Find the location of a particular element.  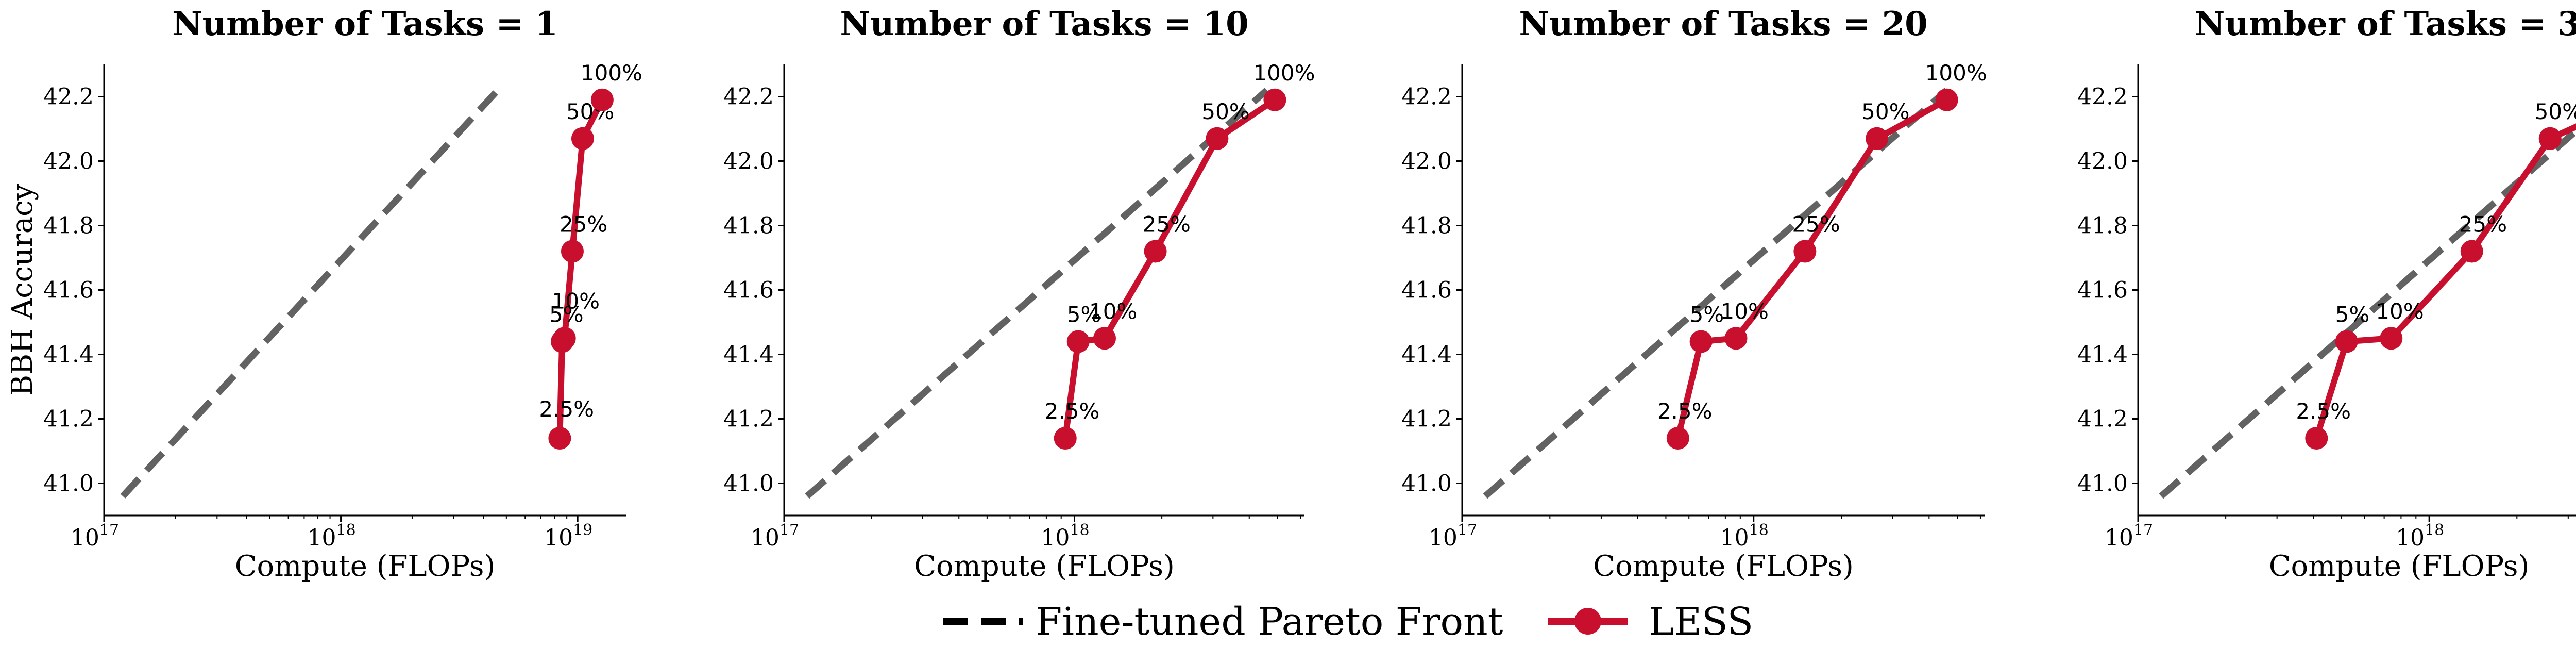

panel-title: Number of Tasks = 10 is located at coordinates (1044, 24).